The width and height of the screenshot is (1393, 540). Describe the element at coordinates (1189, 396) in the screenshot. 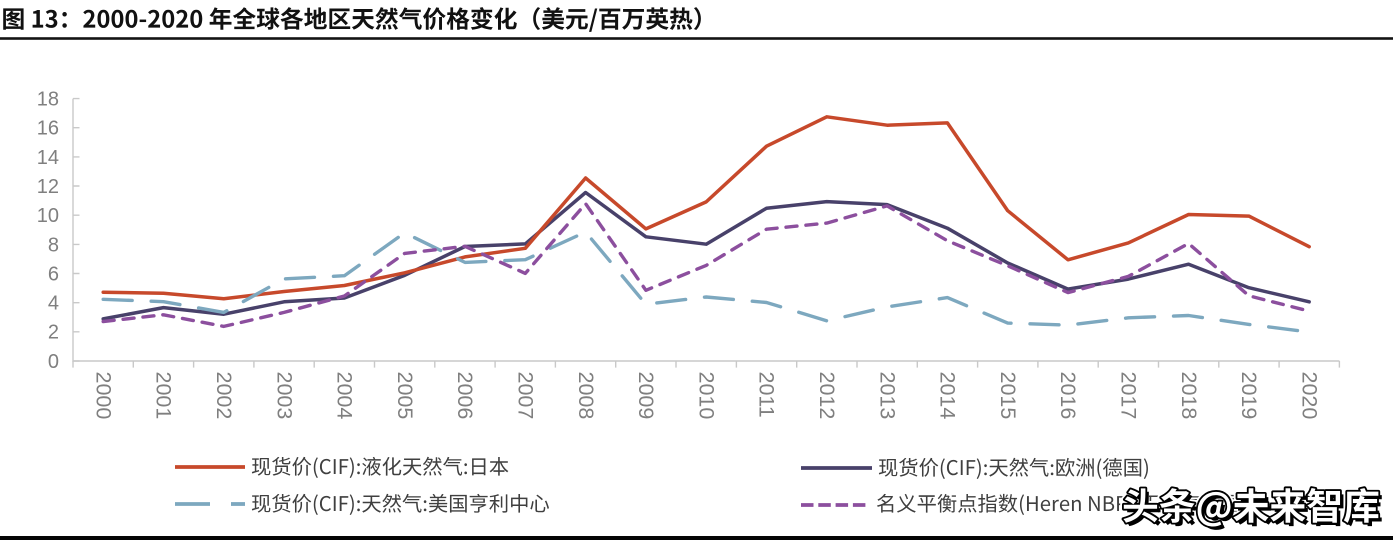

I see `svg-text: 2018` at that location.